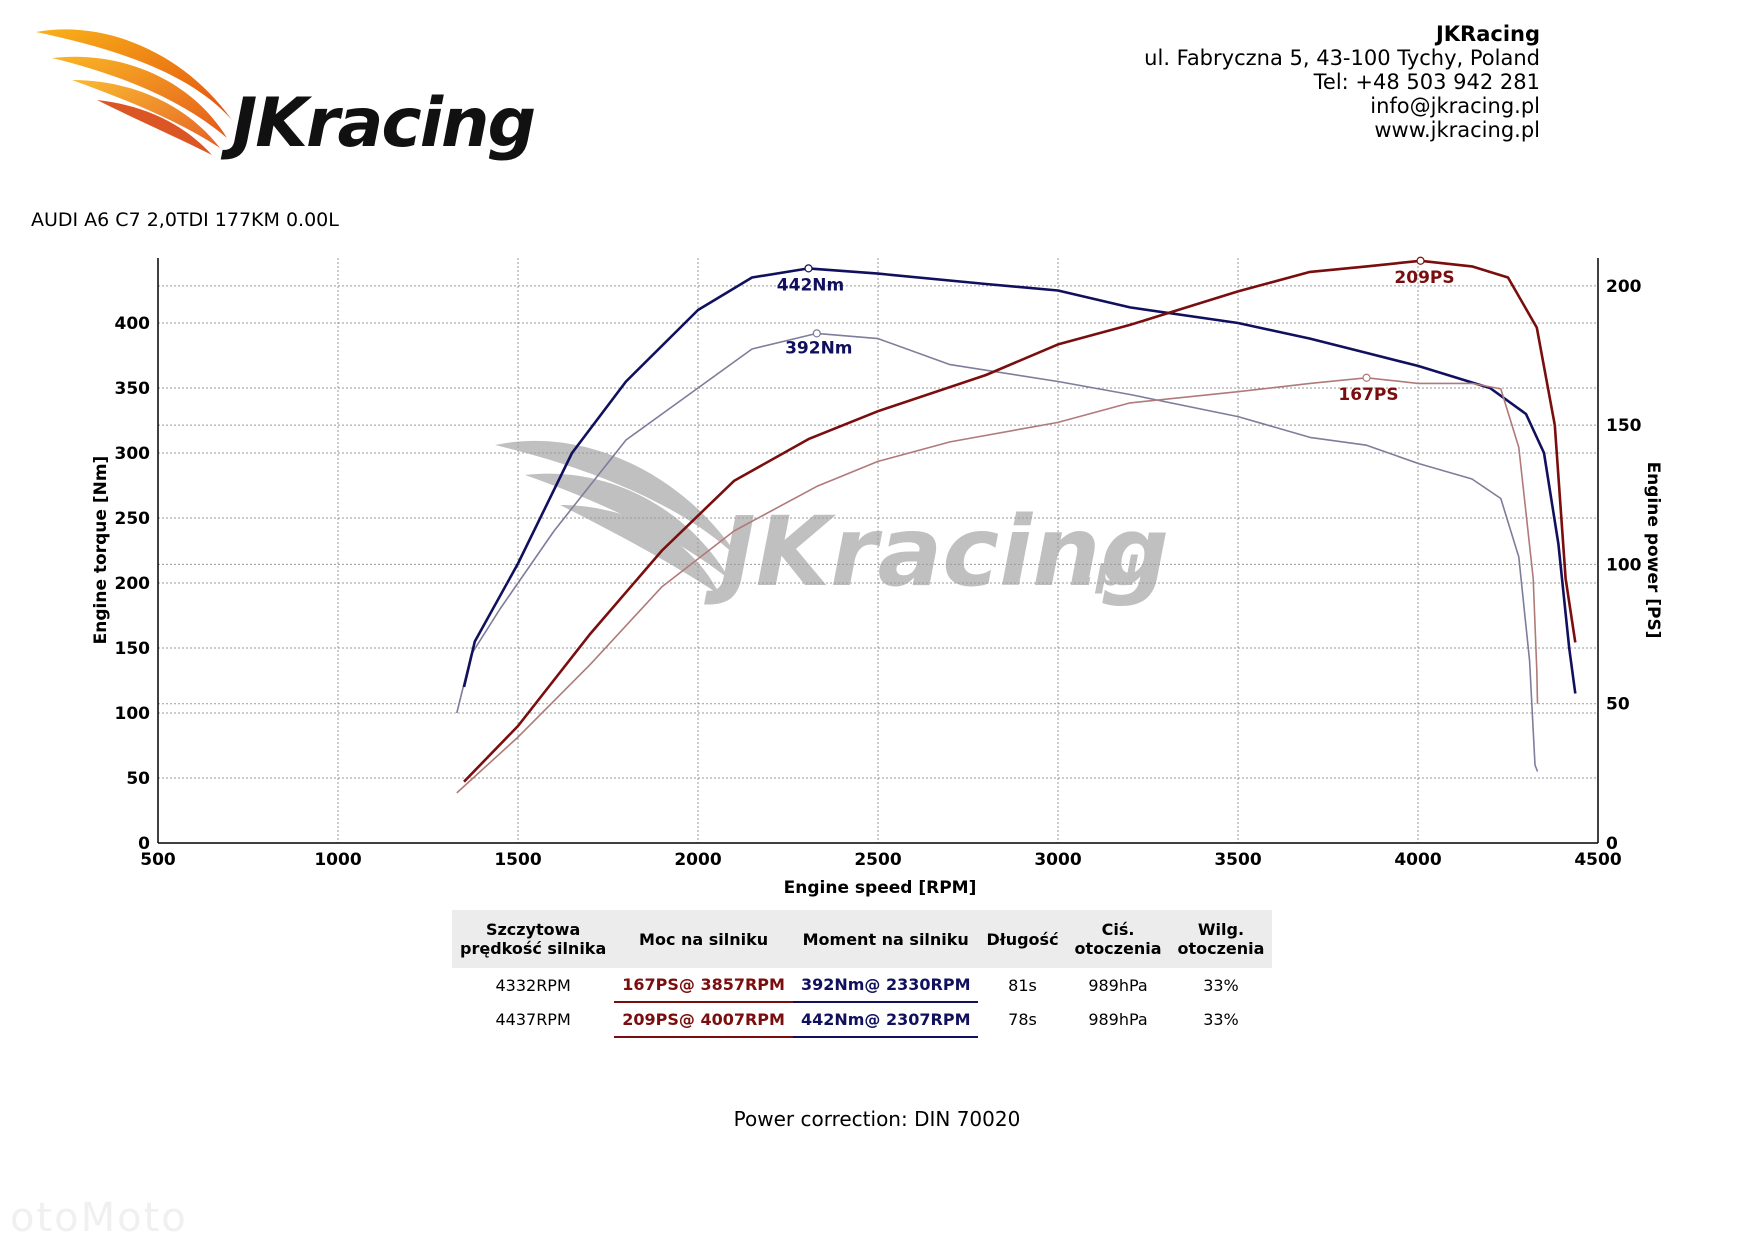 The width and height of the screenshot is (1754, 1241). Describe the element at coordinates (133, 714) in the screenshot. I see `y-tick-label-left: 100` at that location.